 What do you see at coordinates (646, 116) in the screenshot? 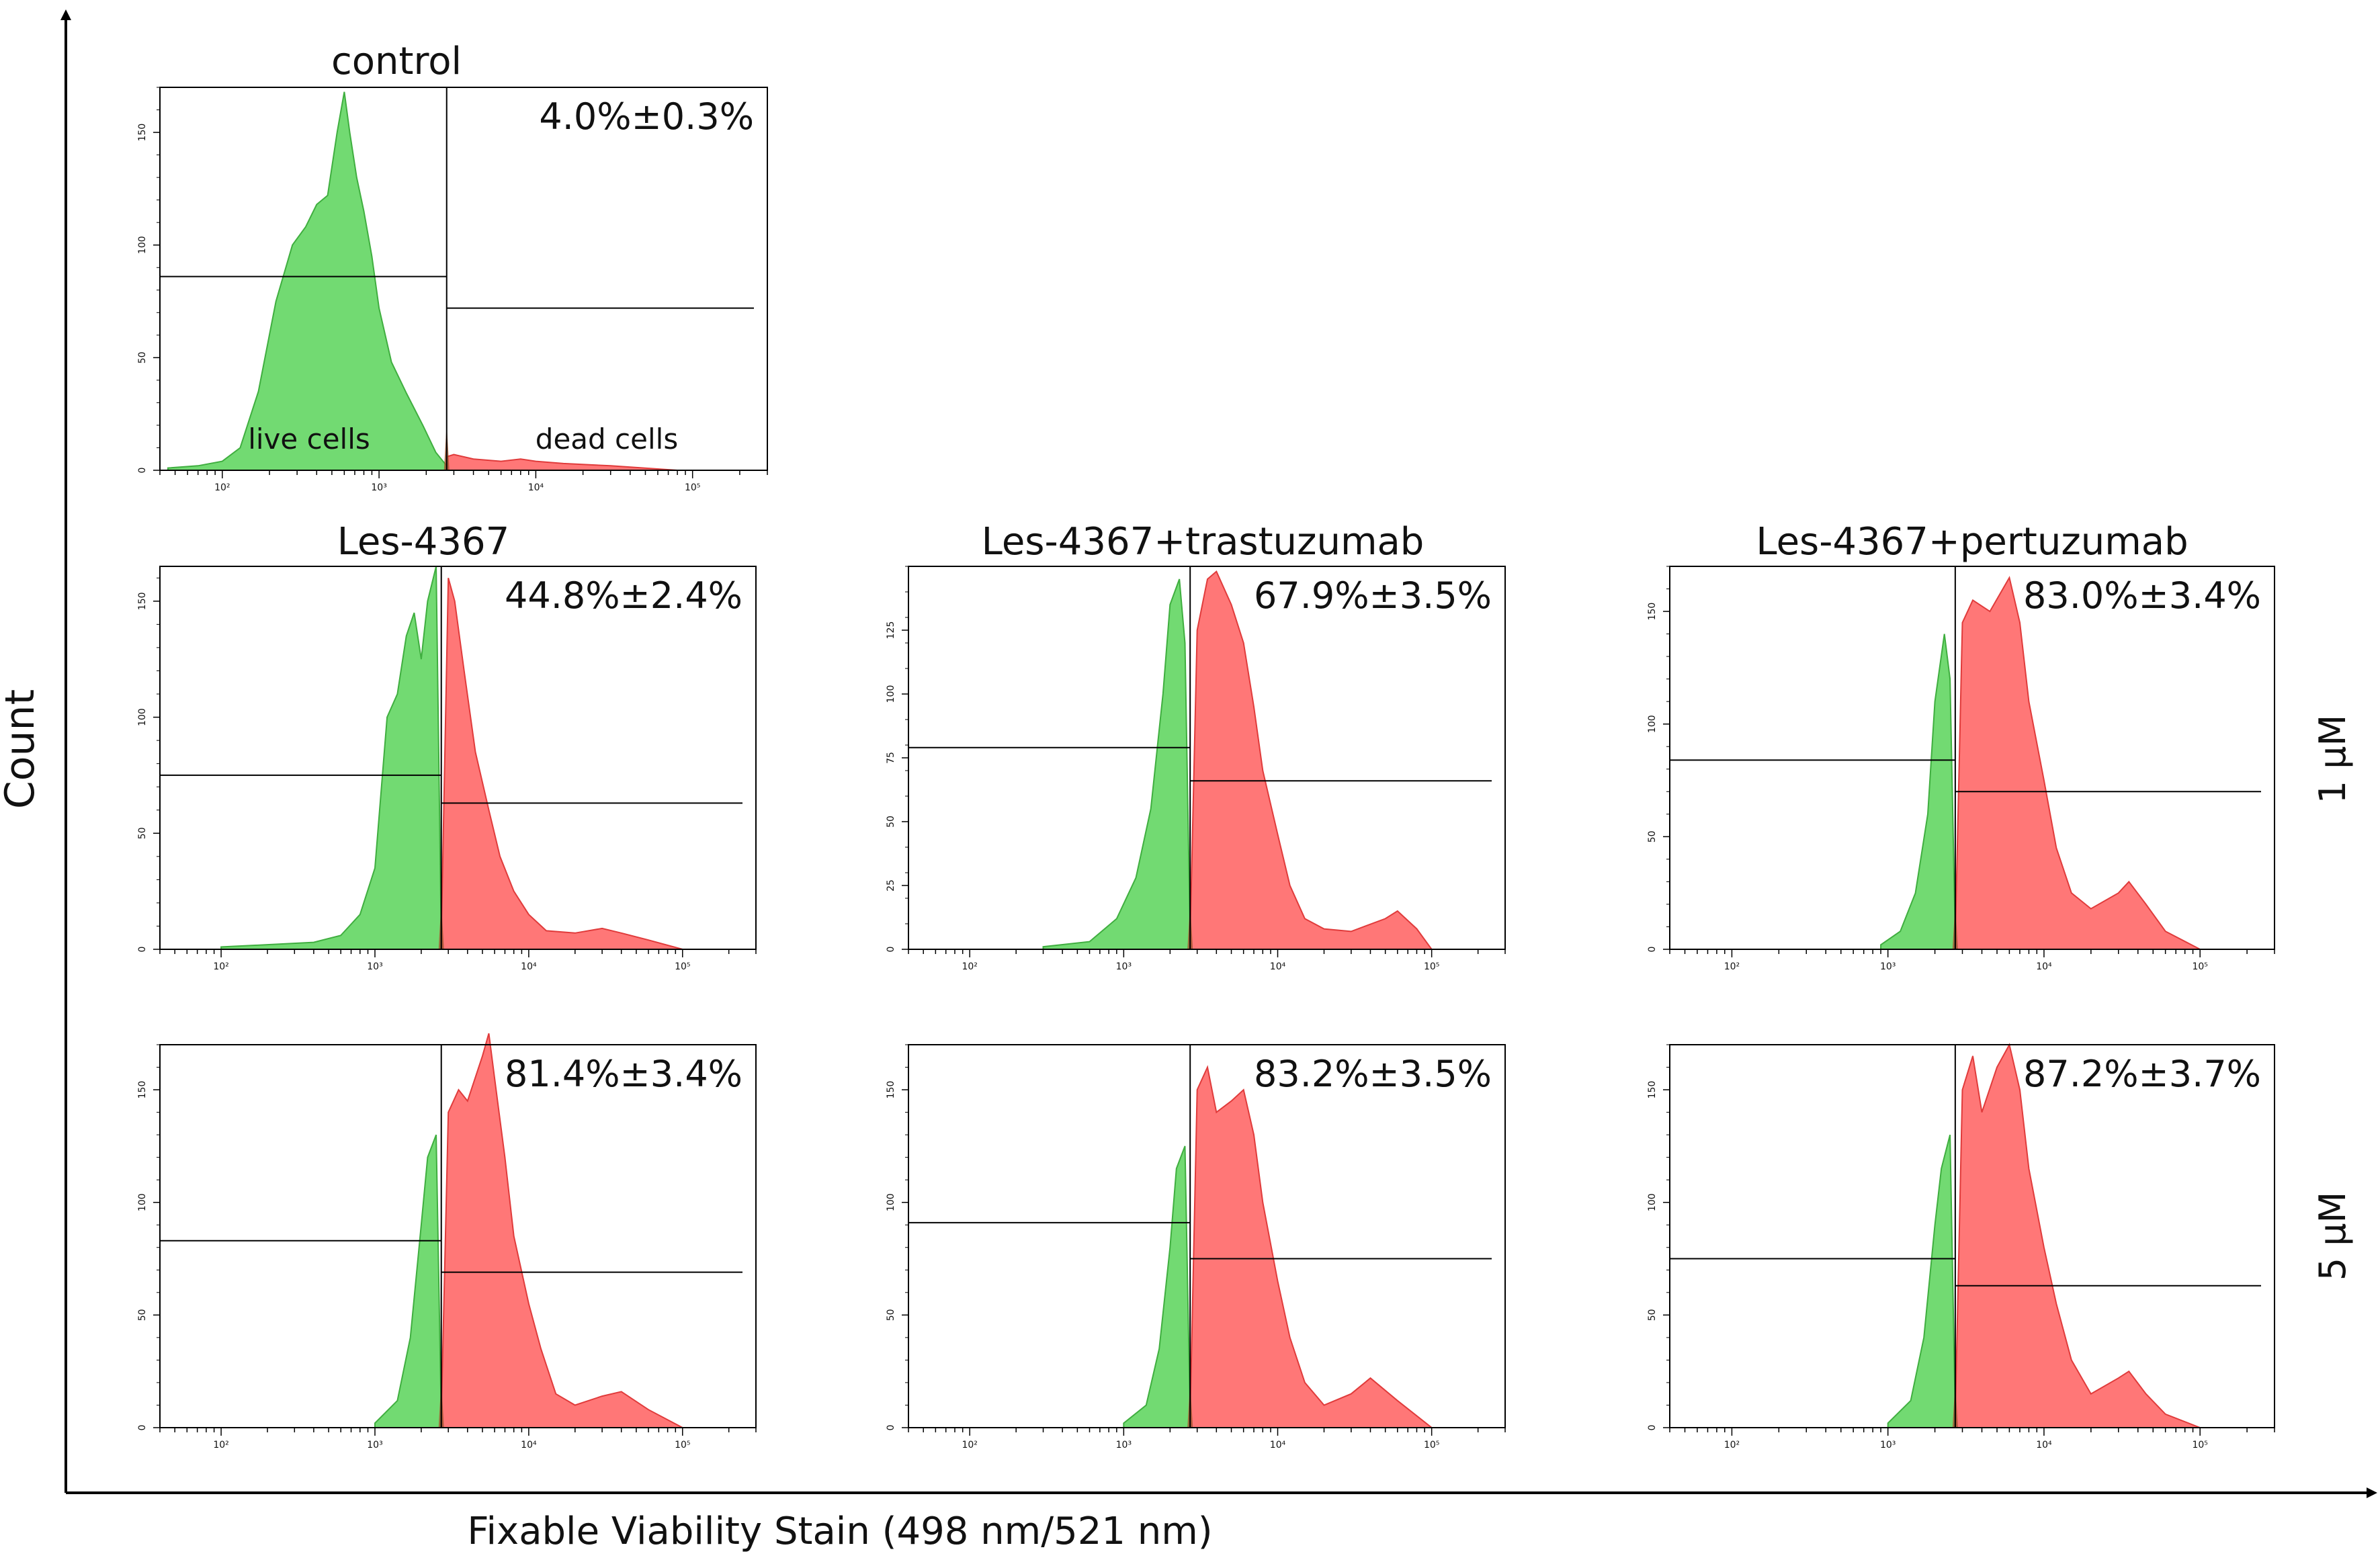
I see `percentage-label: 4.0%±0.3%` at bounding box center [646, 116].